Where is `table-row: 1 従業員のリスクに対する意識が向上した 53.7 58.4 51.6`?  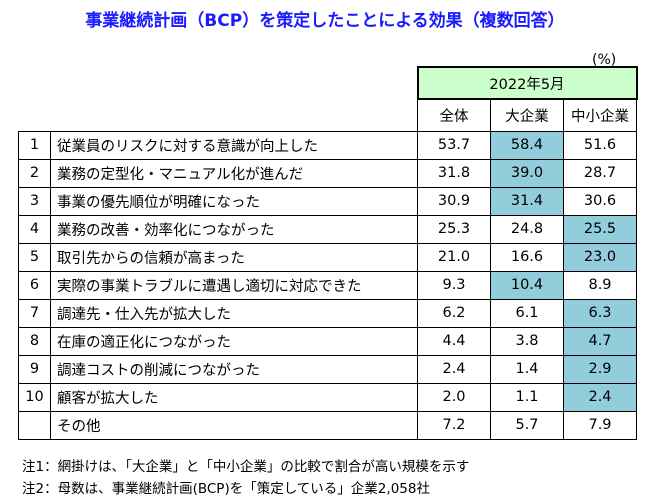 table-row: 1 従業員のリスクに対する意識が向上した 53.7 58.4 51.6 is located at coordinates (327, 145).